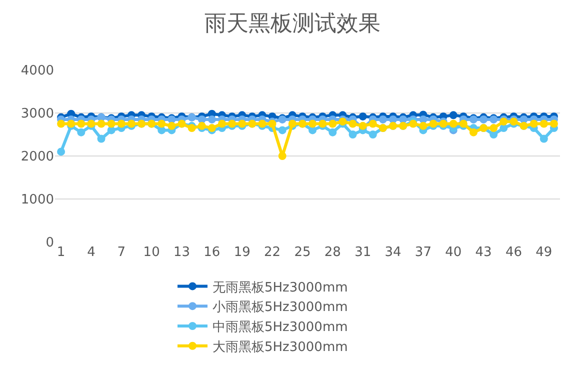 This screenshot has height=373, width=585. Describe the element at coordinates (212, 252) in the screenshot. I see `x-tick-label: 16` at that location.